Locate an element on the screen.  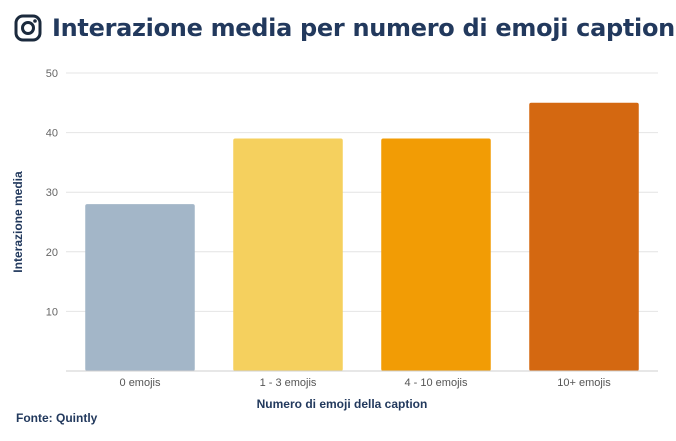
x-tick-label: 10+ emojis is located at coordinates (584, 383).